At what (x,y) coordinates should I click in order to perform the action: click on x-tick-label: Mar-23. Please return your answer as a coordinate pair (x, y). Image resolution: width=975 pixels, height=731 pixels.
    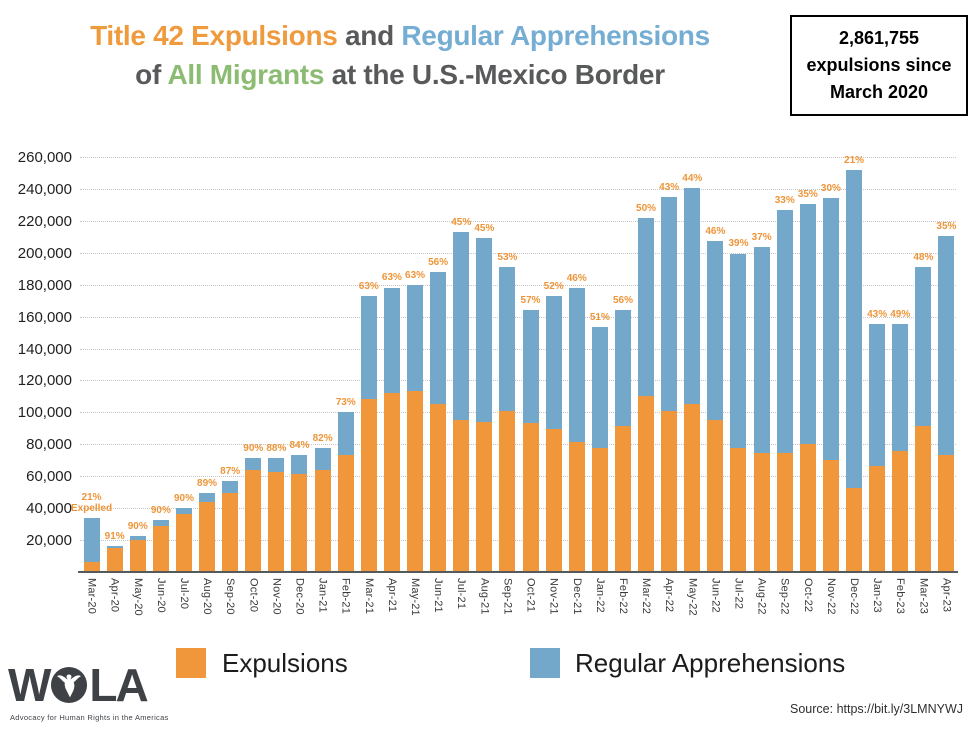
    Looking at the image, I should click on (923, 596).